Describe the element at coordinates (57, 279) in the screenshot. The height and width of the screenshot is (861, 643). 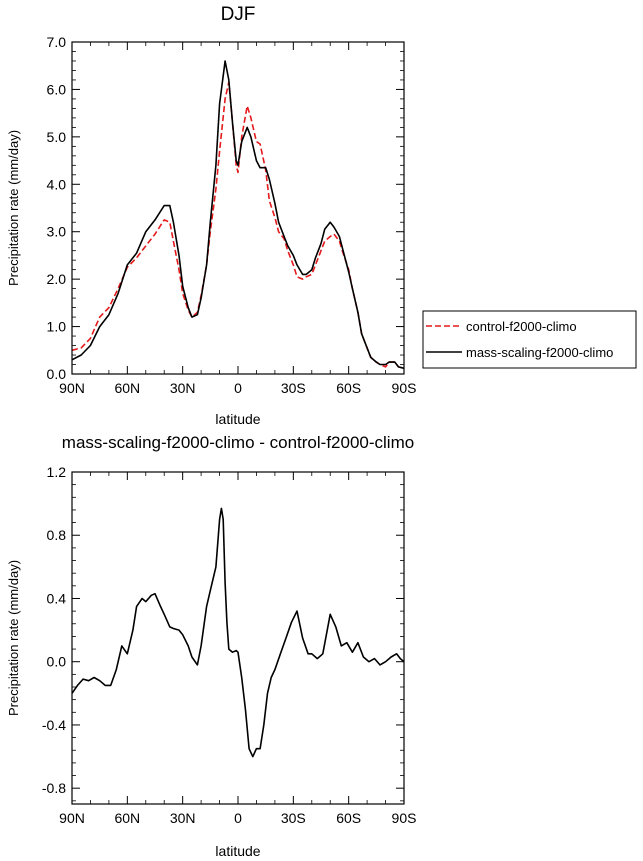
I see `y-tick-label: 2.0` at that location.